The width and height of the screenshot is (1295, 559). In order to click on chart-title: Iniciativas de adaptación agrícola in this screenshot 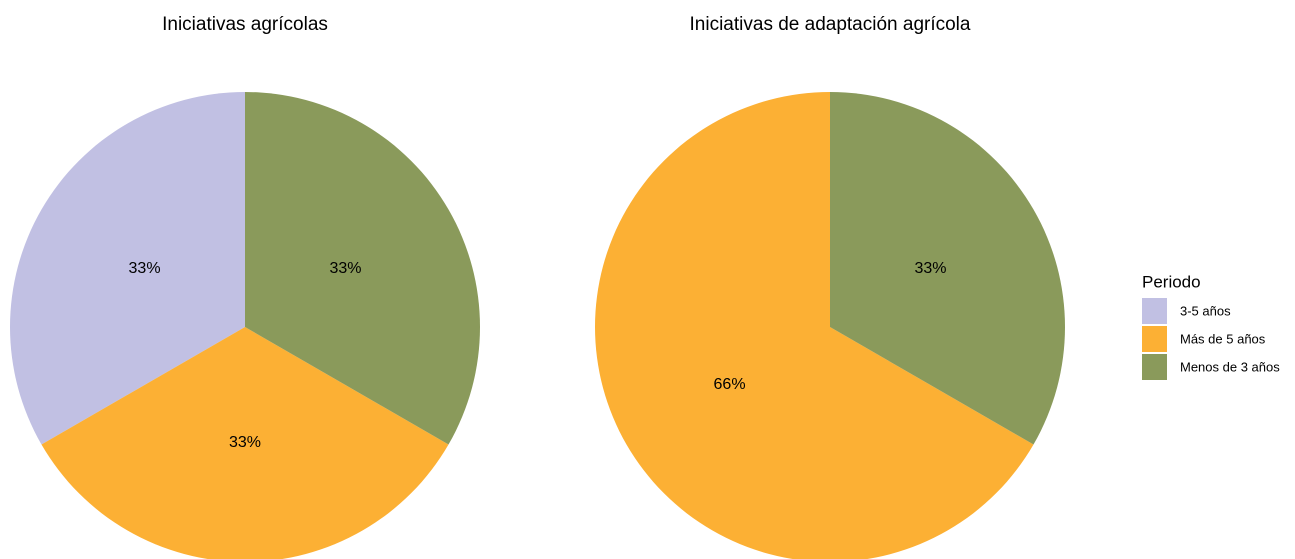, I will do `click(830, 24)`.